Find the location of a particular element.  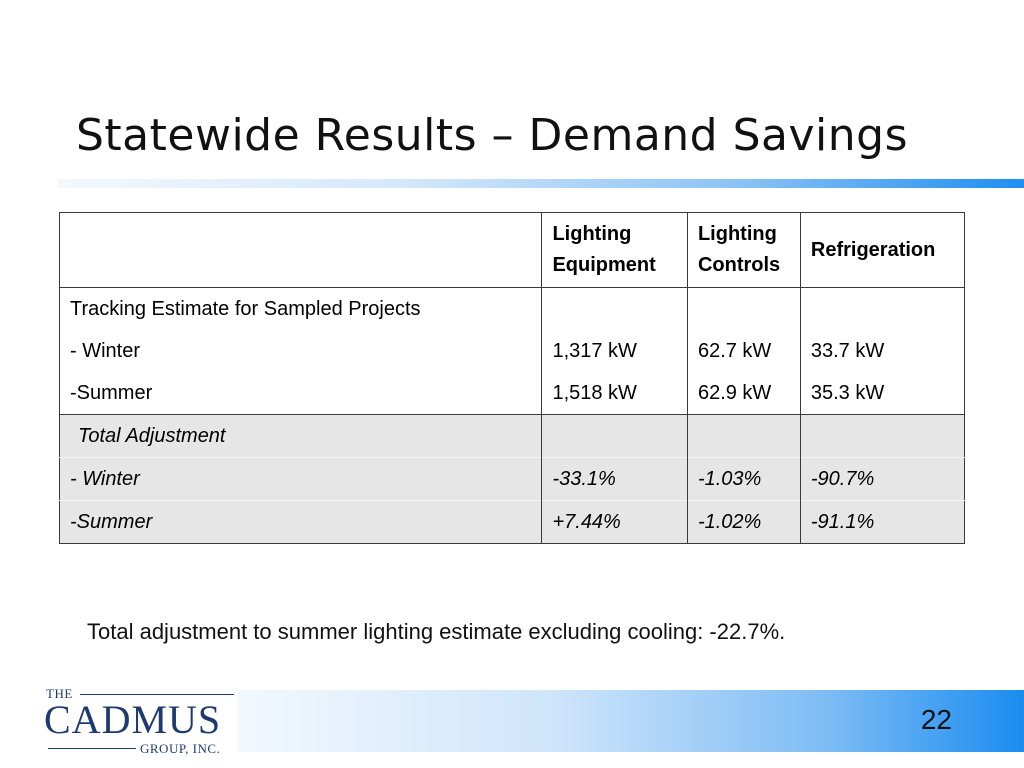

table-cell: 62.7 kW is located at coordinates (743, 351).